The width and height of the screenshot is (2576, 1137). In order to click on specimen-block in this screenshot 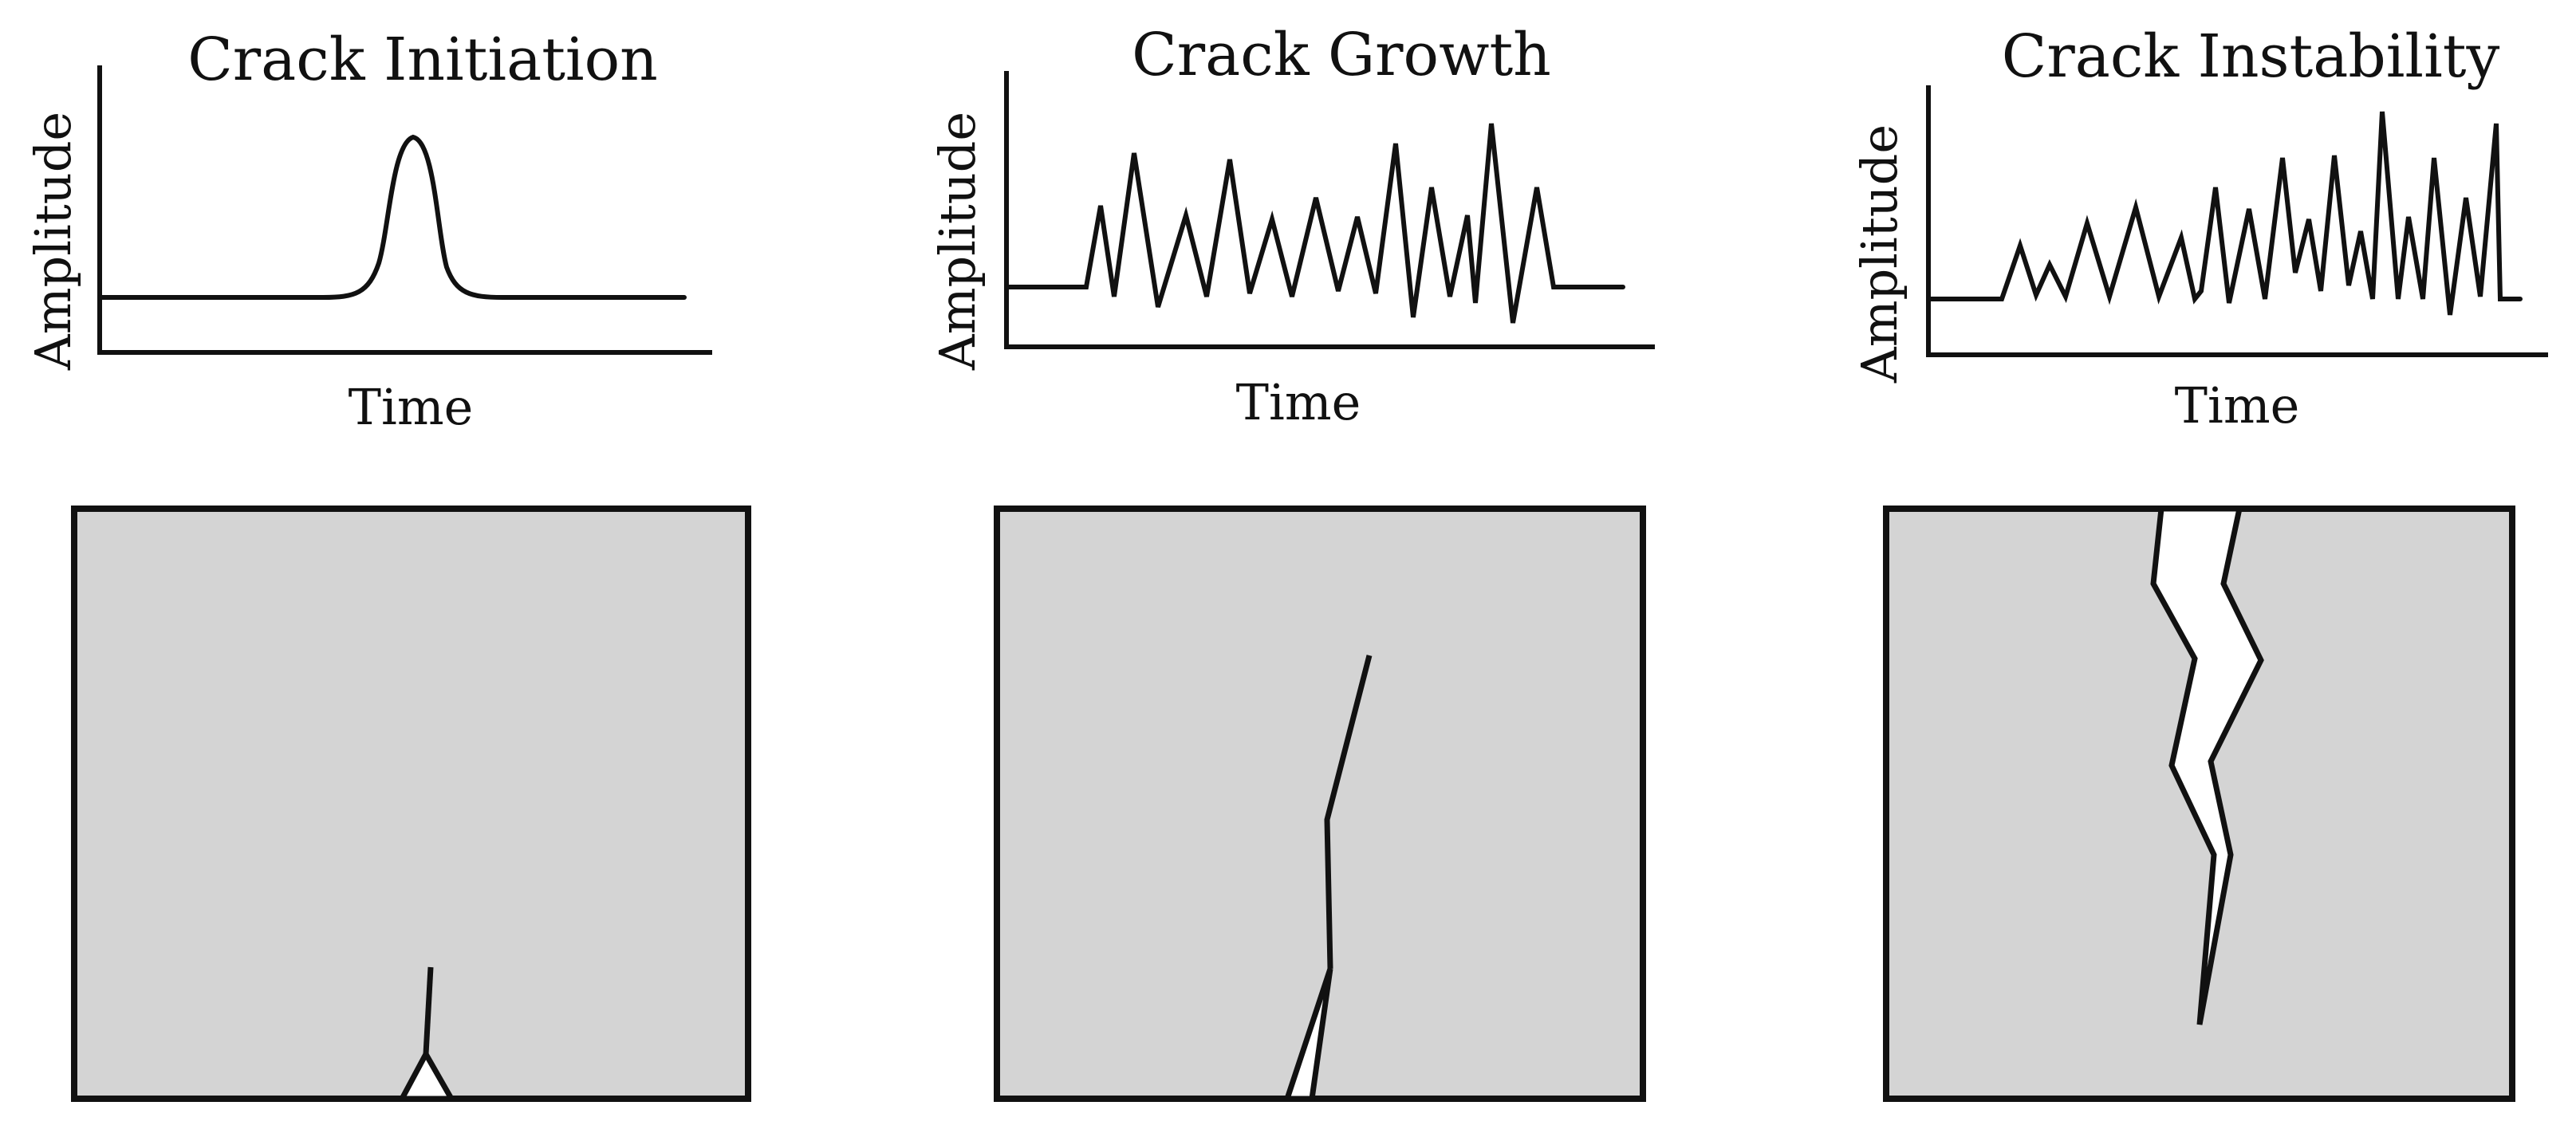, I will do `click(411, 804)`.